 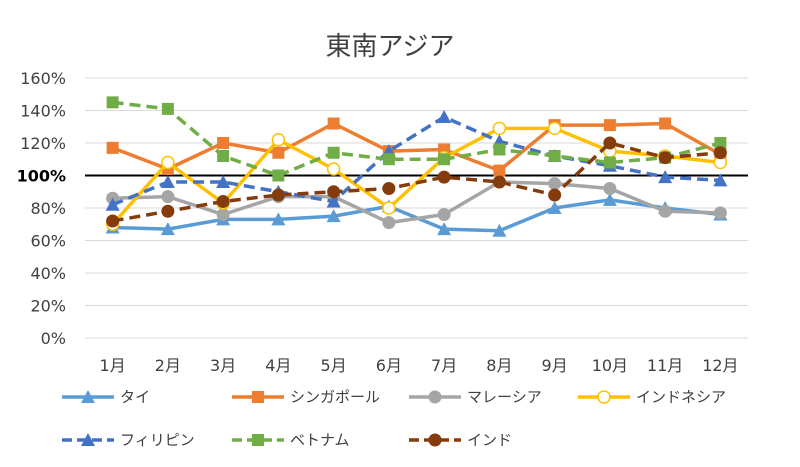 What do you see at coordinates (53, 338) in the screenshot?
I see `y-tick-label: 0%` at bounding box center [53, 338].